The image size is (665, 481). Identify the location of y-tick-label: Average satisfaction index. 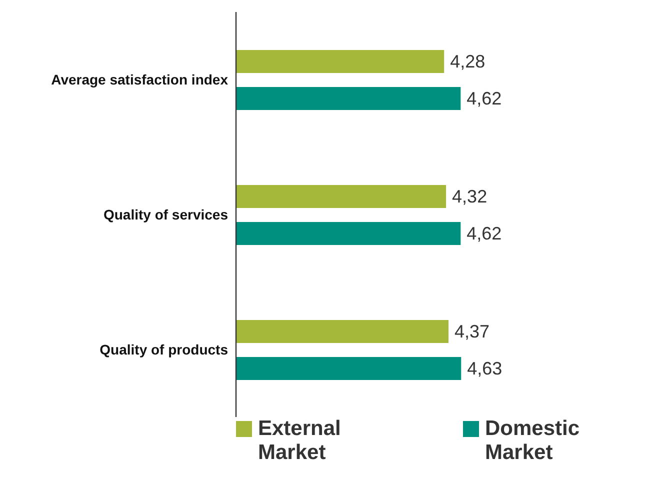
(139, 79).